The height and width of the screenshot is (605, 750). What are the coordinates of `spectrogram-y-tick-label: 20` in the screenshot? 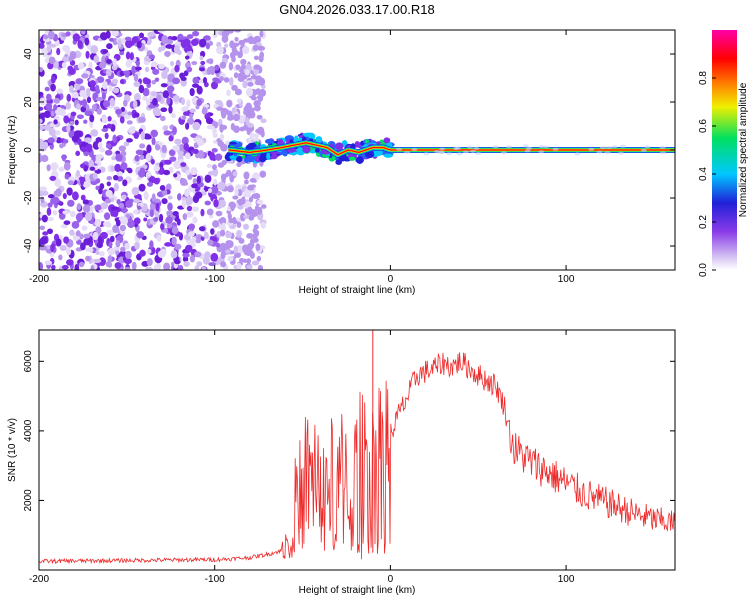 It's located at (28, 102).